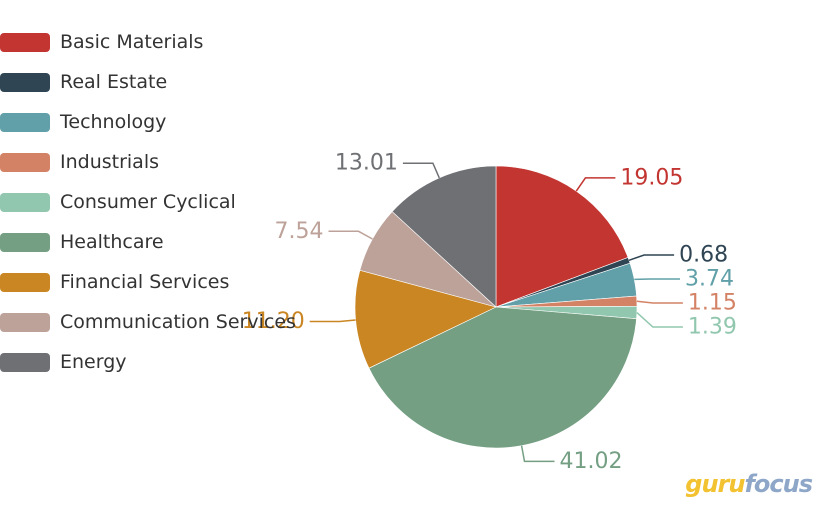  I want to click on pie-slice-healthcare, so click(502, 377).